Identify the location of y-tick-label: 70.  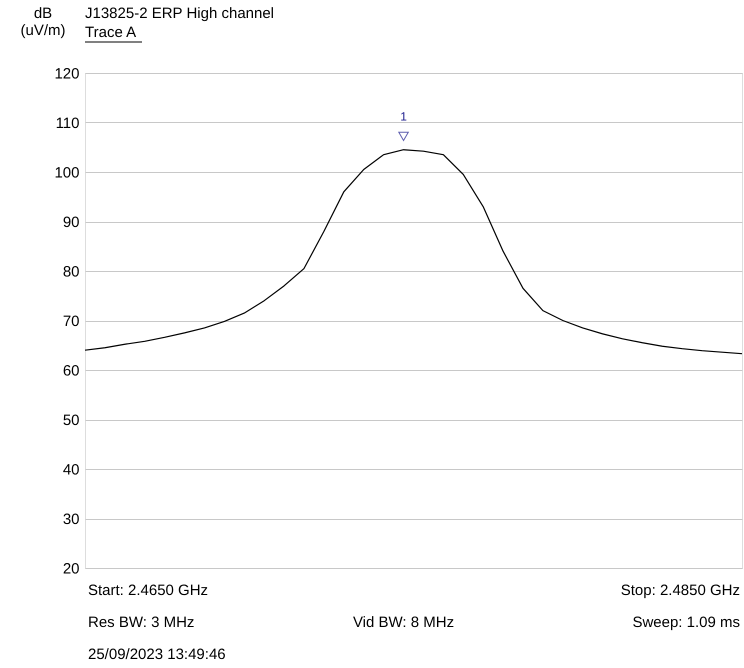
(71, 321).